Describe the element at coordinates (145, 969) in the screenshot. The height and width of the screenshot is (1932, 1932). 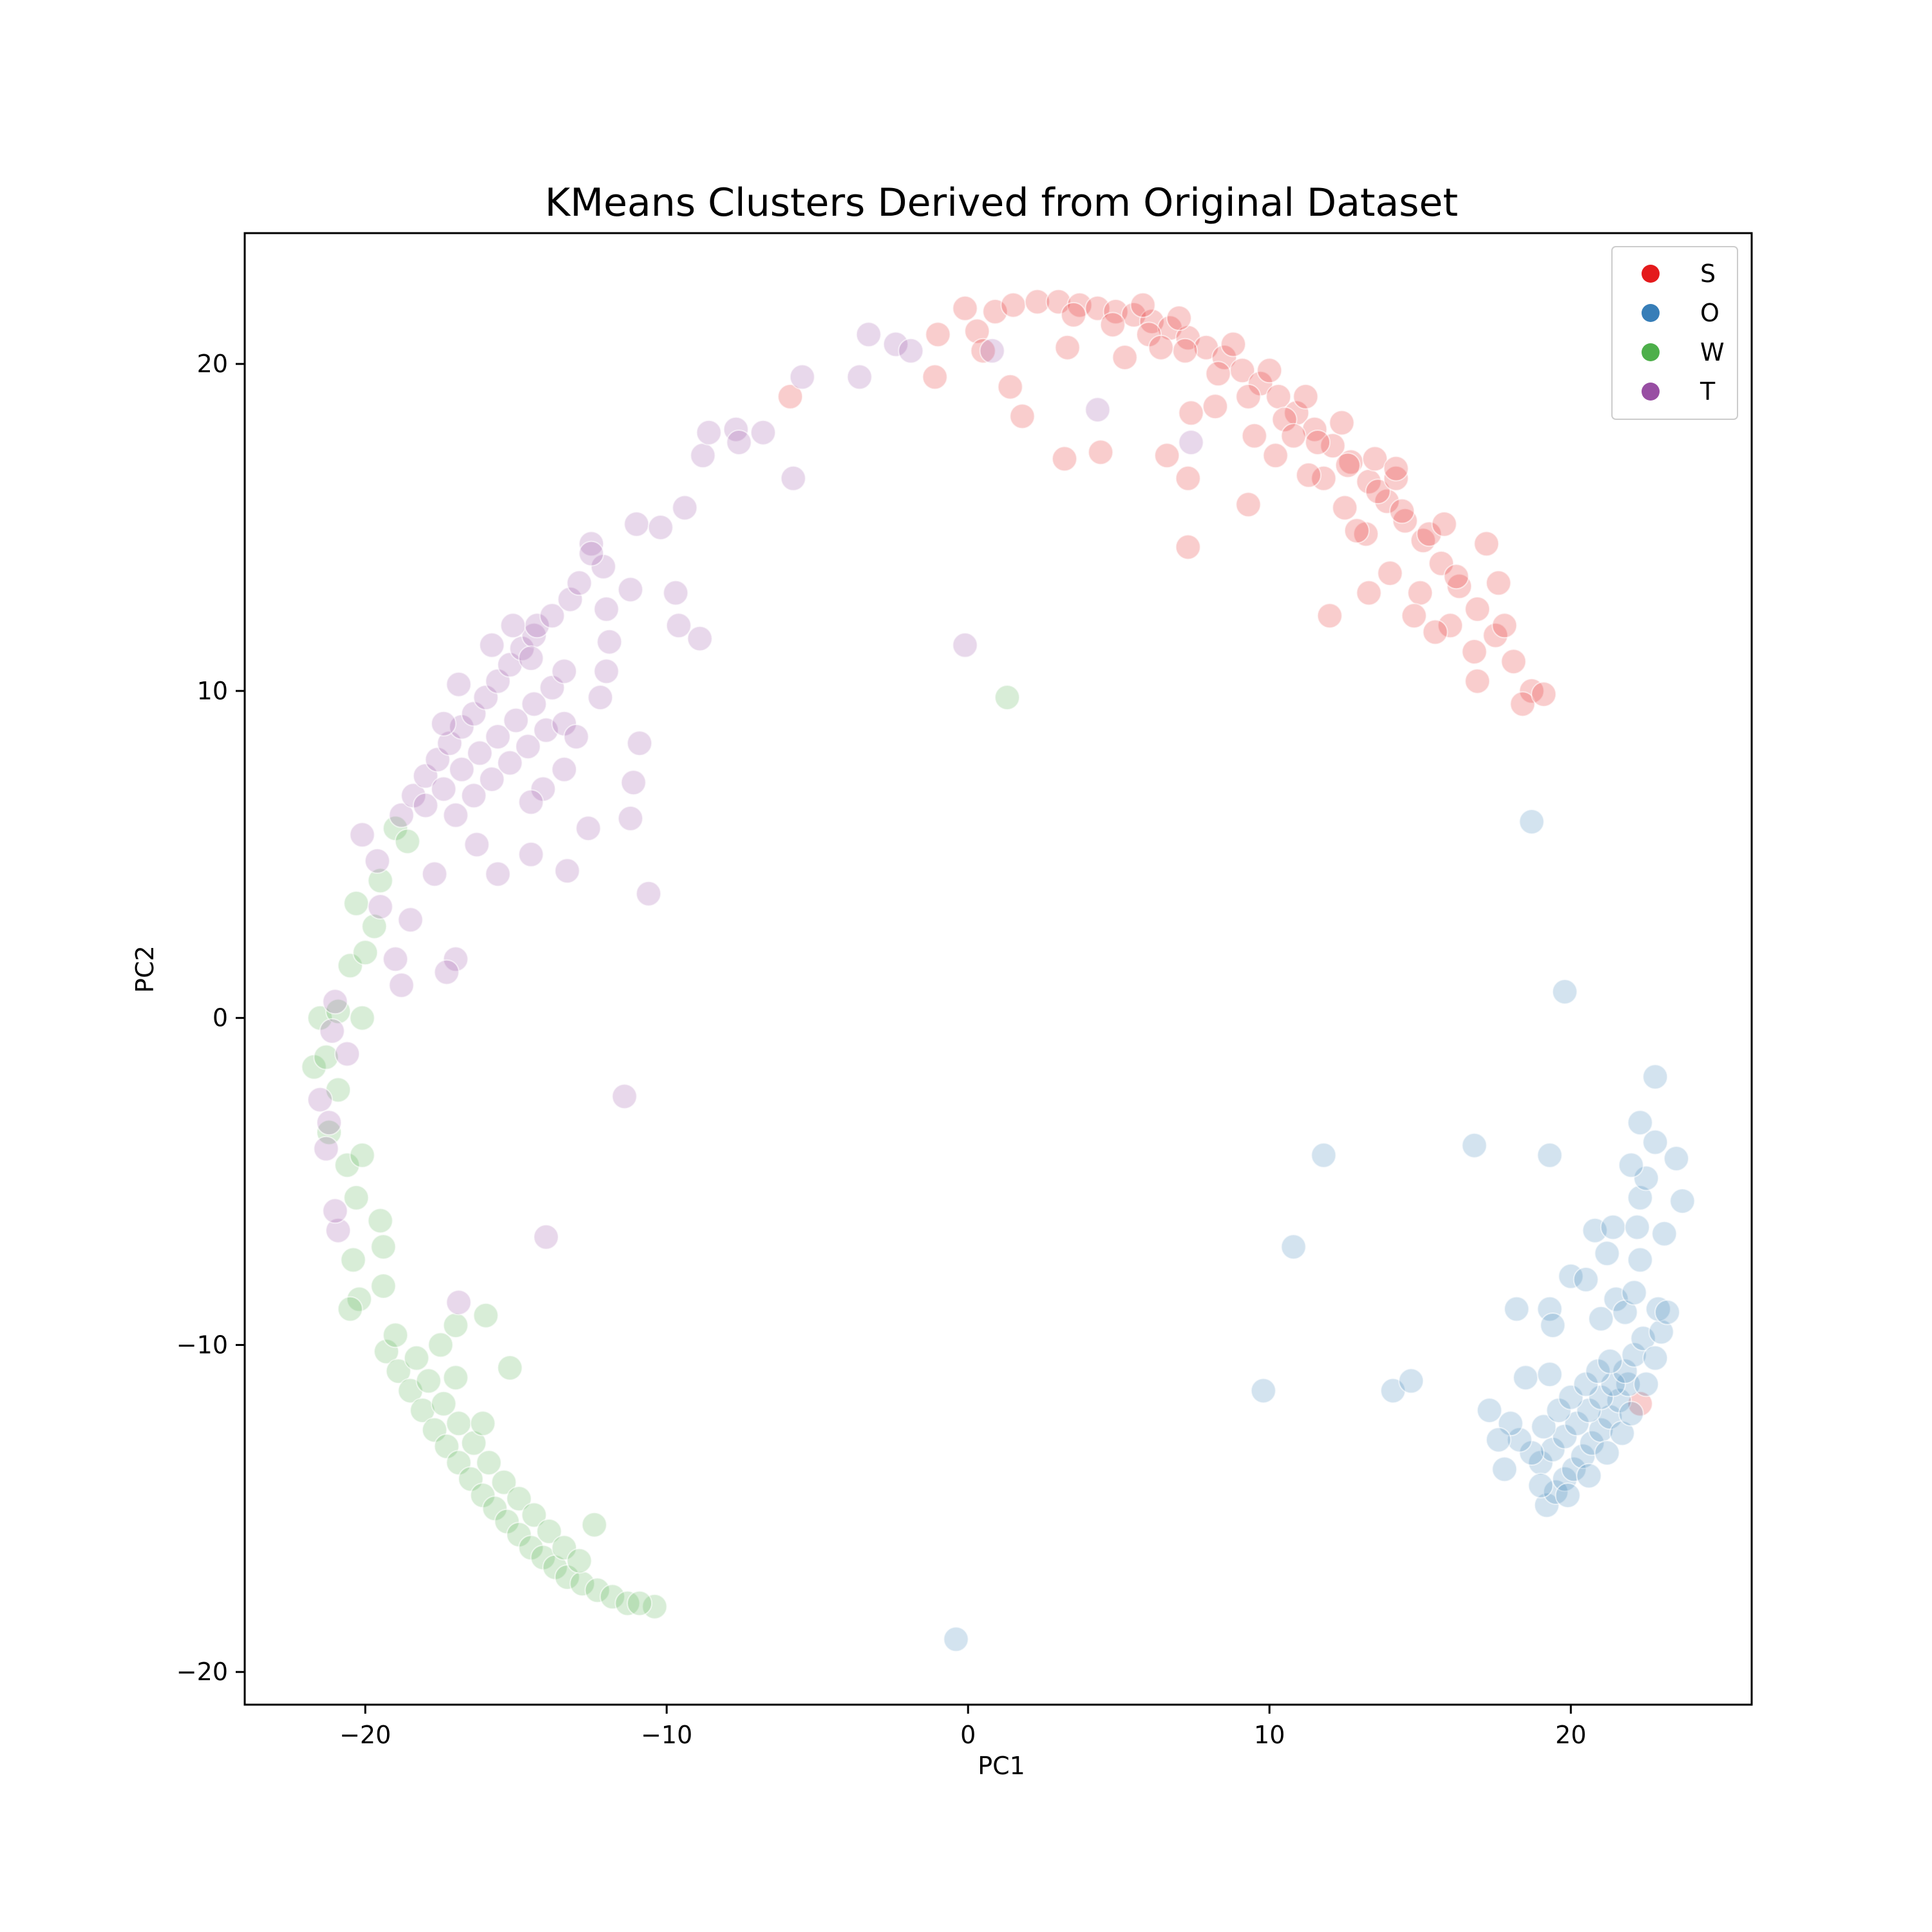
I see `y-axis-label: PC2` at that location.